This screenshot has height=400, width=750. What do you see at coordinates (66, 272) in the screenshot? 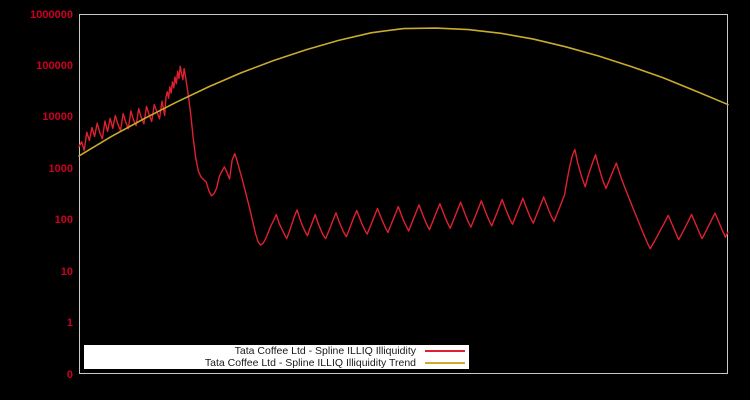
I see `y-axis-tick-10: 10` at bounding box center [66, 272].